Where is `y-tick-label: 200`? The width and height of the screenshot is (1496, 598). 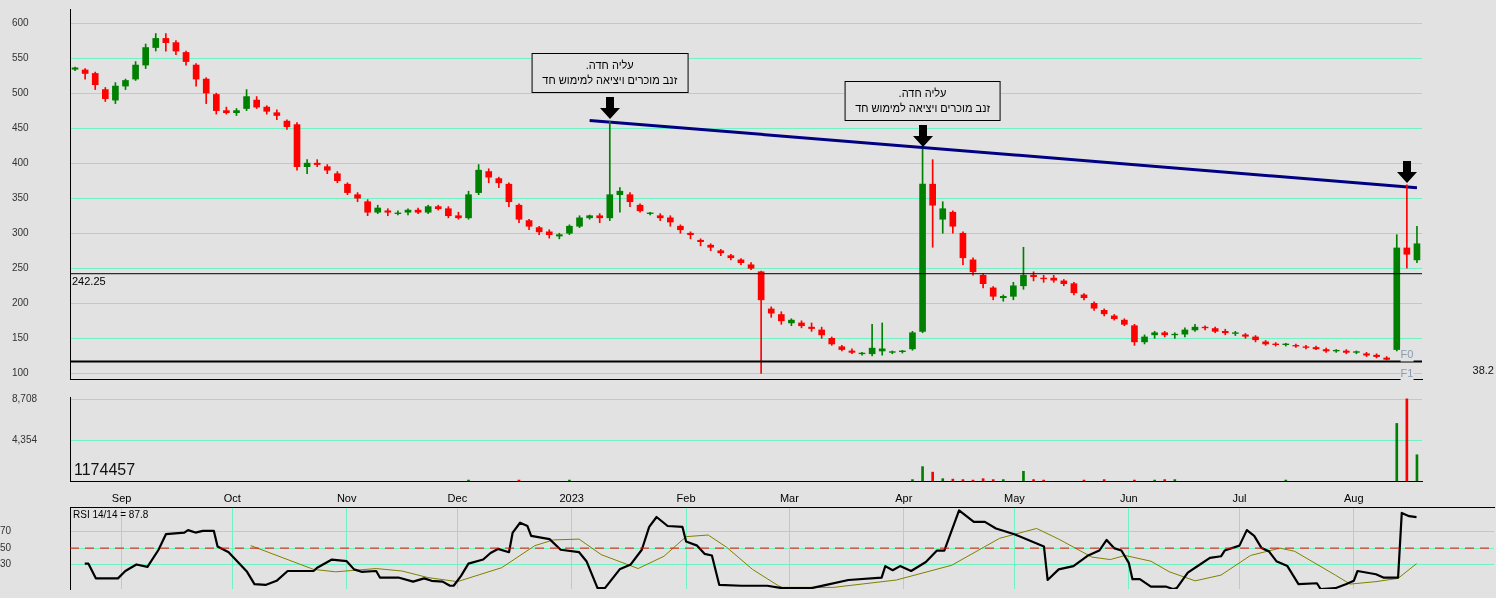 y-tick-label: 200 is located at coordinates (21, 303).